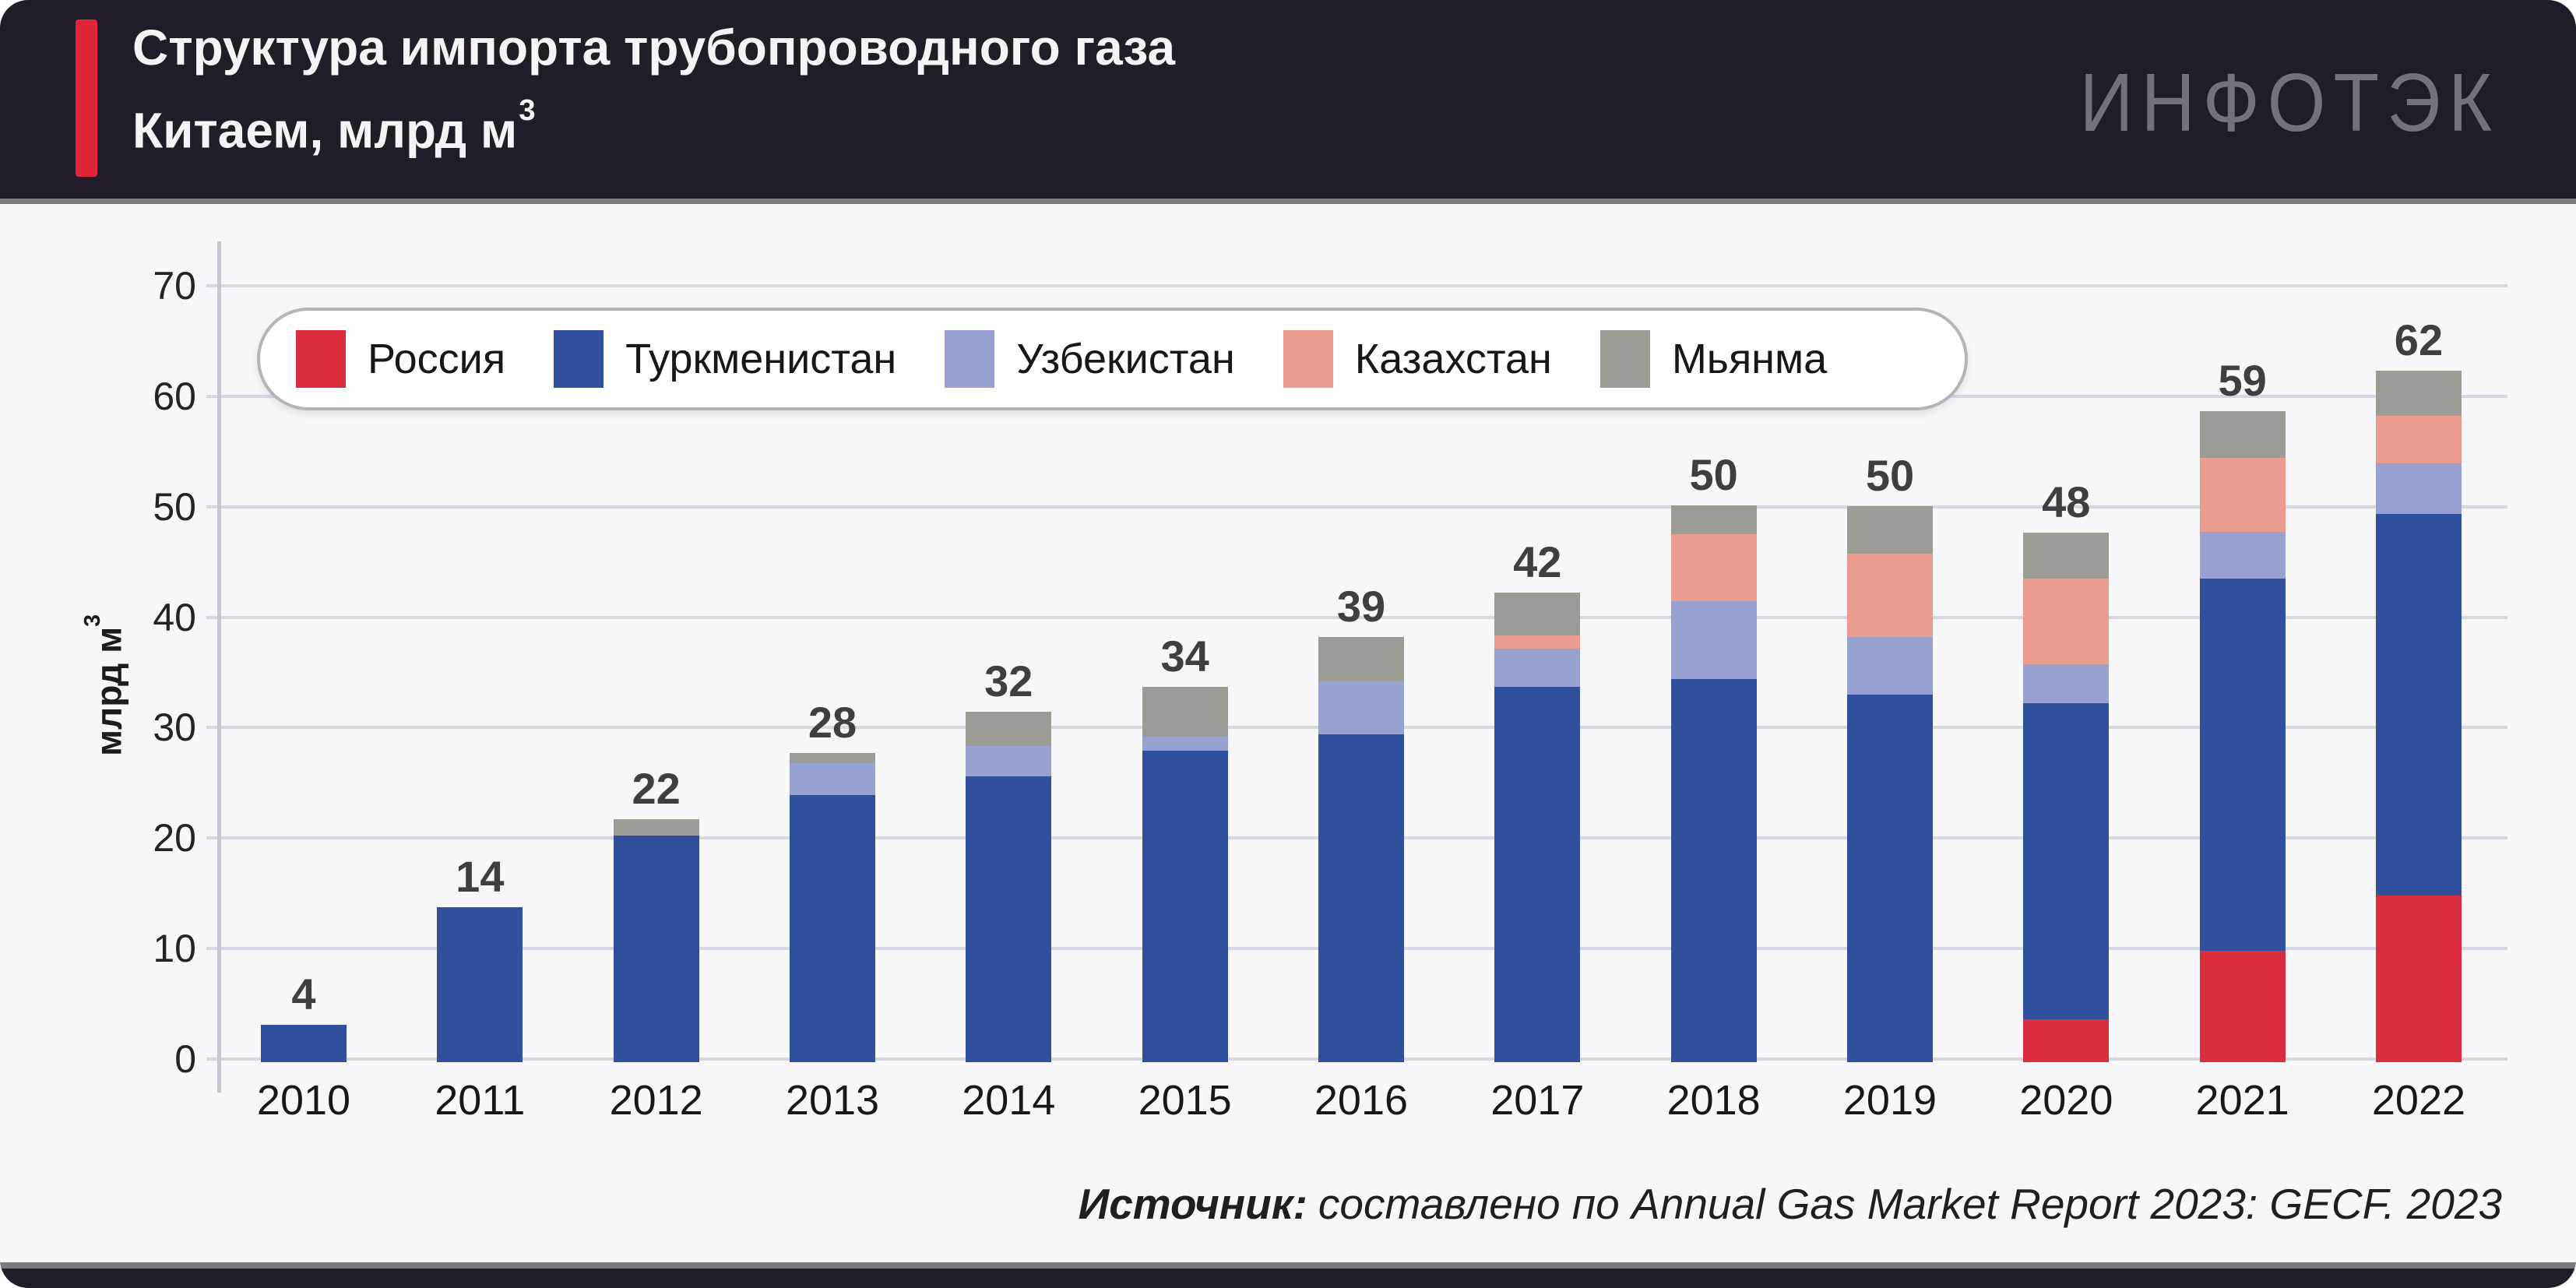 The width and height of the screenshot is (2576, 1288). What do you see at coordinates (2418, 440) in the screenshot?
I see `bar-segment-Казахстан-2022` at bounding box center [2418, 440].